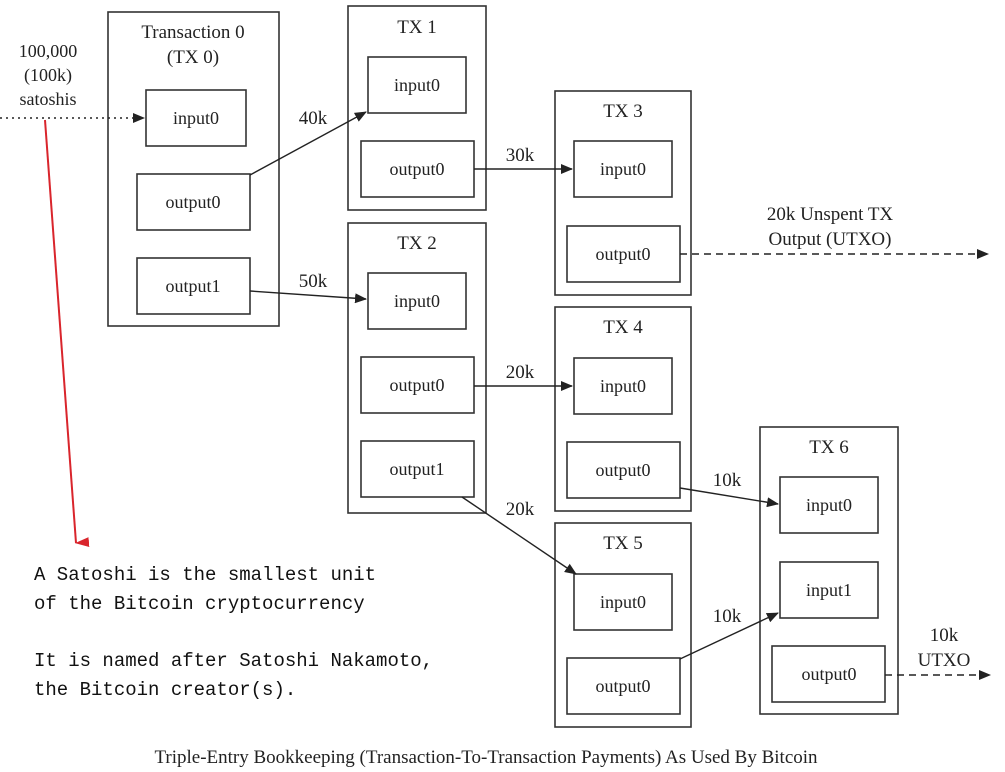 The image size is (1005, 772). I want to click on annotation-line-1: A Satoshi is the smallest unit, so click(205, 575).